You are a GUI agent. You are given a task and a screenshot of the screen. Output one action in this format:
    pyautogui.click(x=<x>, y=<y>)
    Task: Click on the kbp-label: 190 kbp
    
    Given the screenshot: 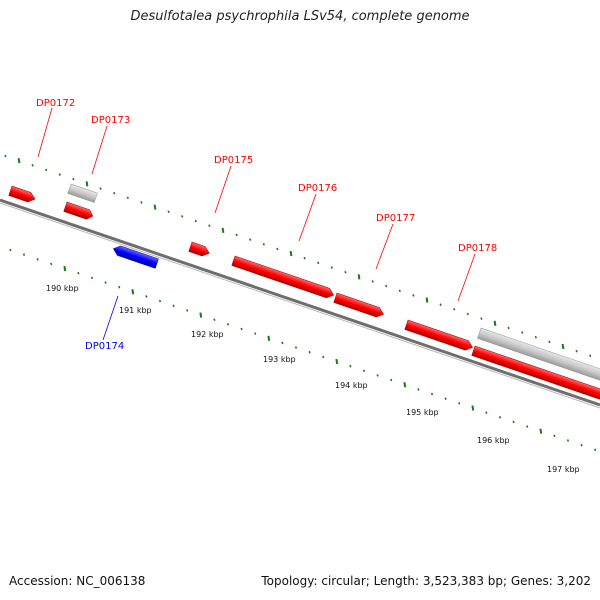 What is the action you would take?
    pyautogui.click(x=62, y=288)
    